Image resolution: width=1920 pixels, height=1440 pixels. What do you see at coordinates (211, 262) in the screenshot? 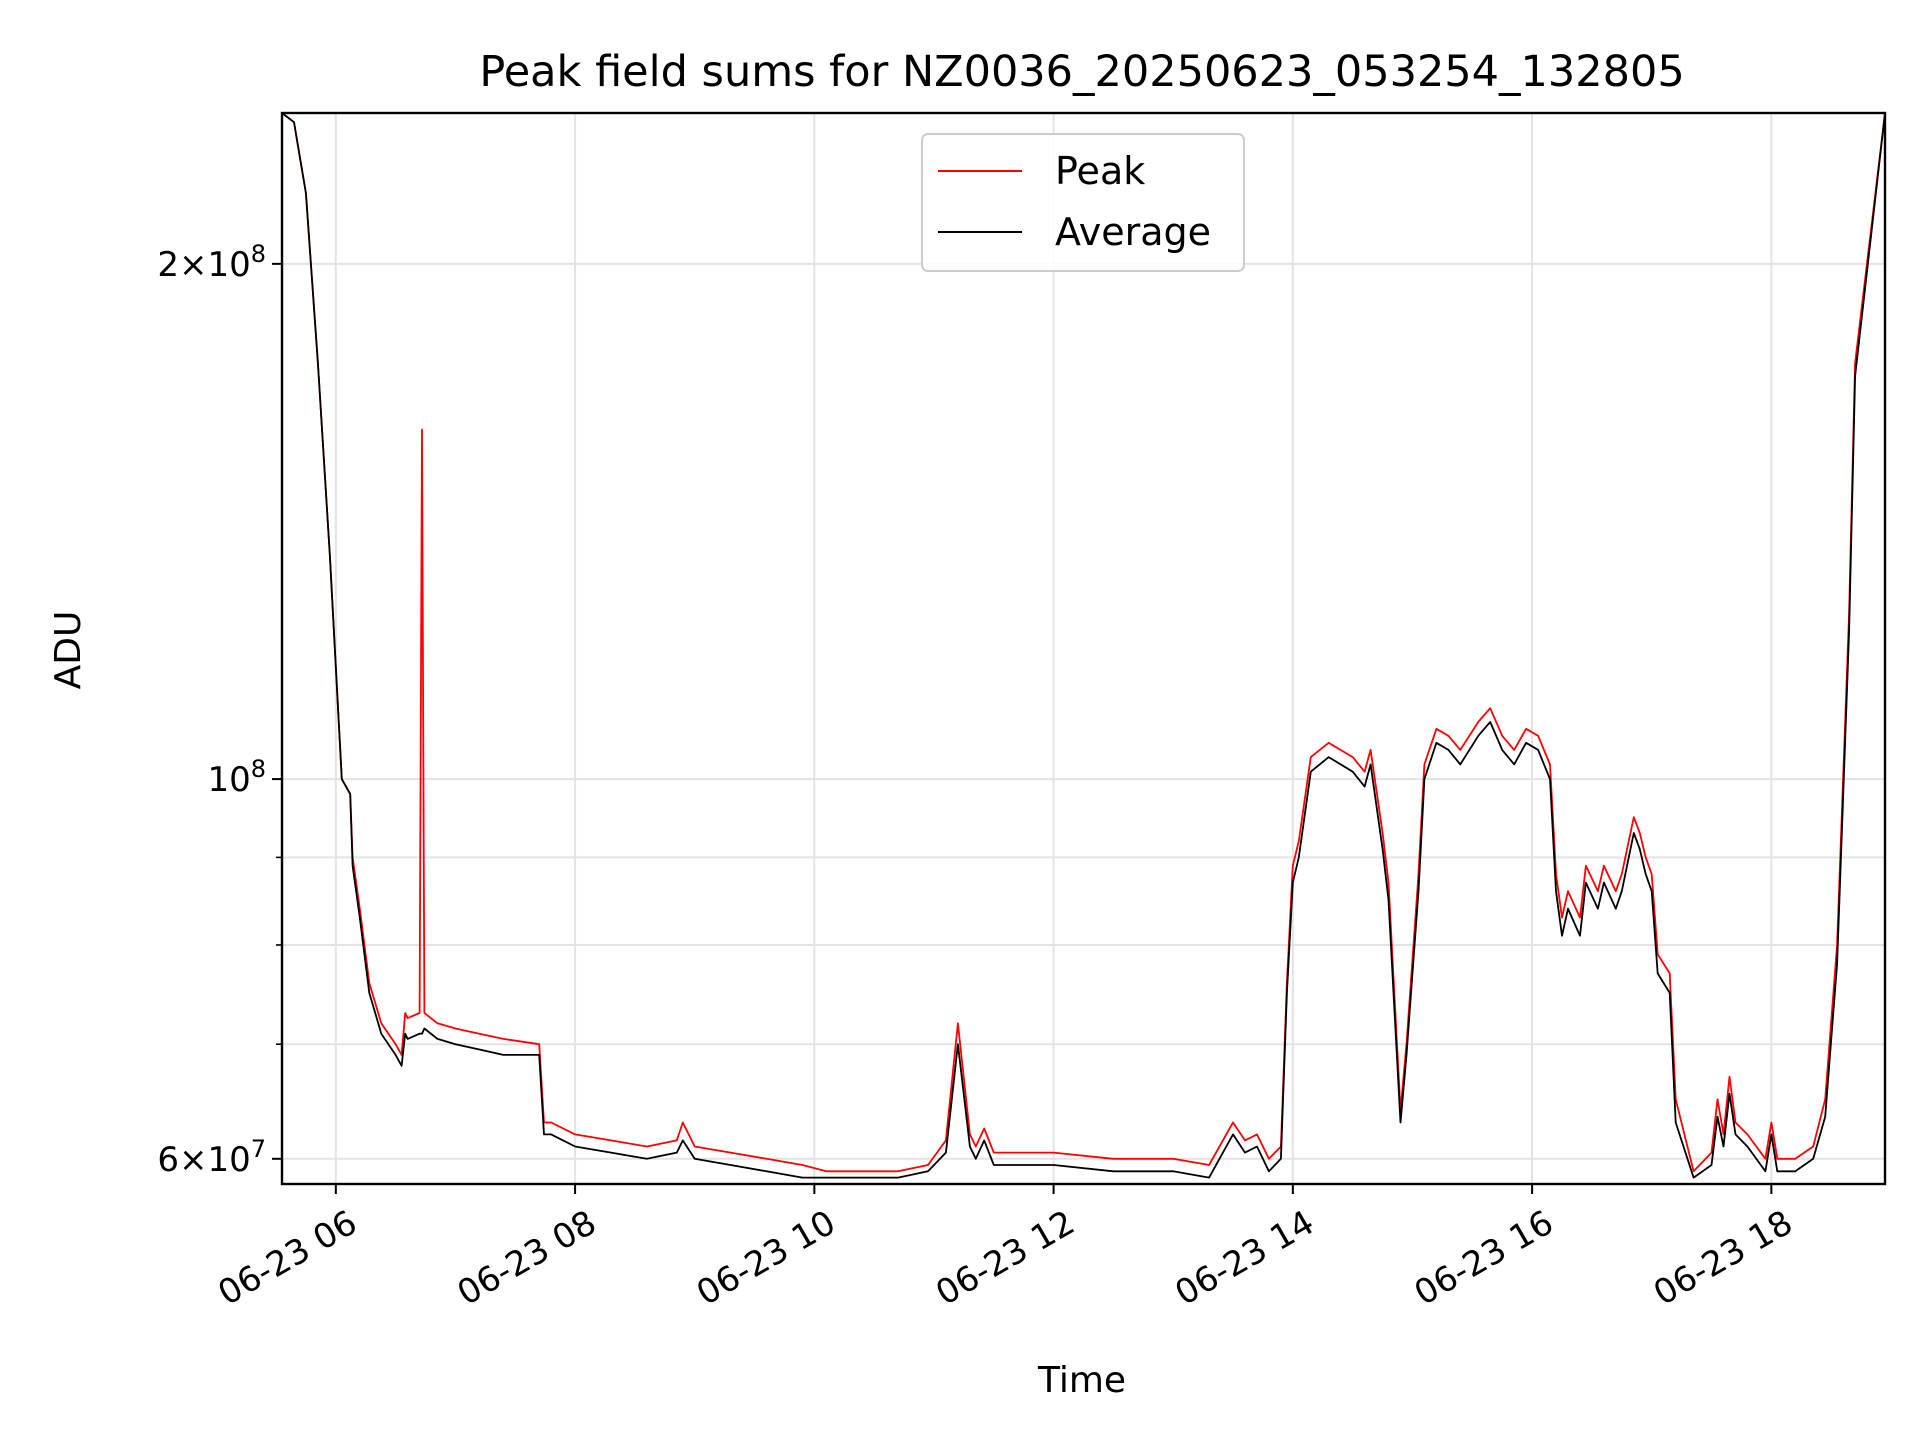
I see `y-tick-label: 2×108` at bounding box center [211, 262].